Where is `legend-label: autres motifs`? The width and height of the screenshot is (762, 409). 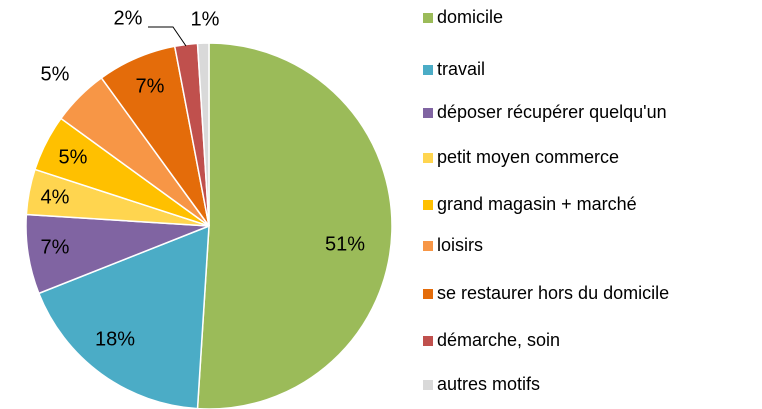 legend-label: autres motifs is located at coordinates (488, 384).